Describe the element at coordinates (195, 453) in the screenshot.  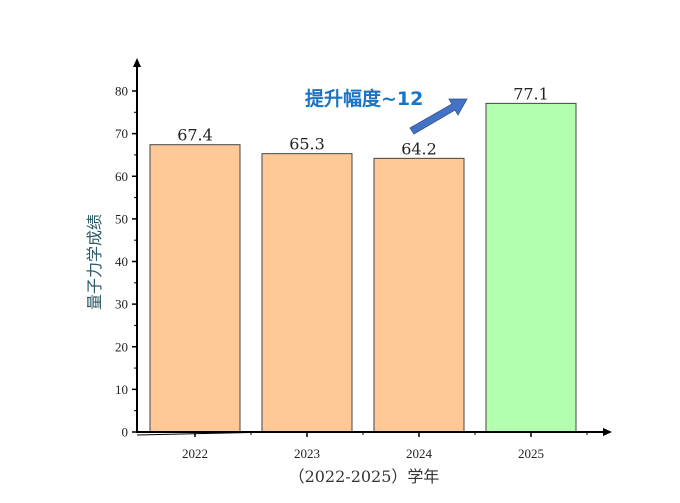
I see `x-tick-label-2022: 2022` at that location.